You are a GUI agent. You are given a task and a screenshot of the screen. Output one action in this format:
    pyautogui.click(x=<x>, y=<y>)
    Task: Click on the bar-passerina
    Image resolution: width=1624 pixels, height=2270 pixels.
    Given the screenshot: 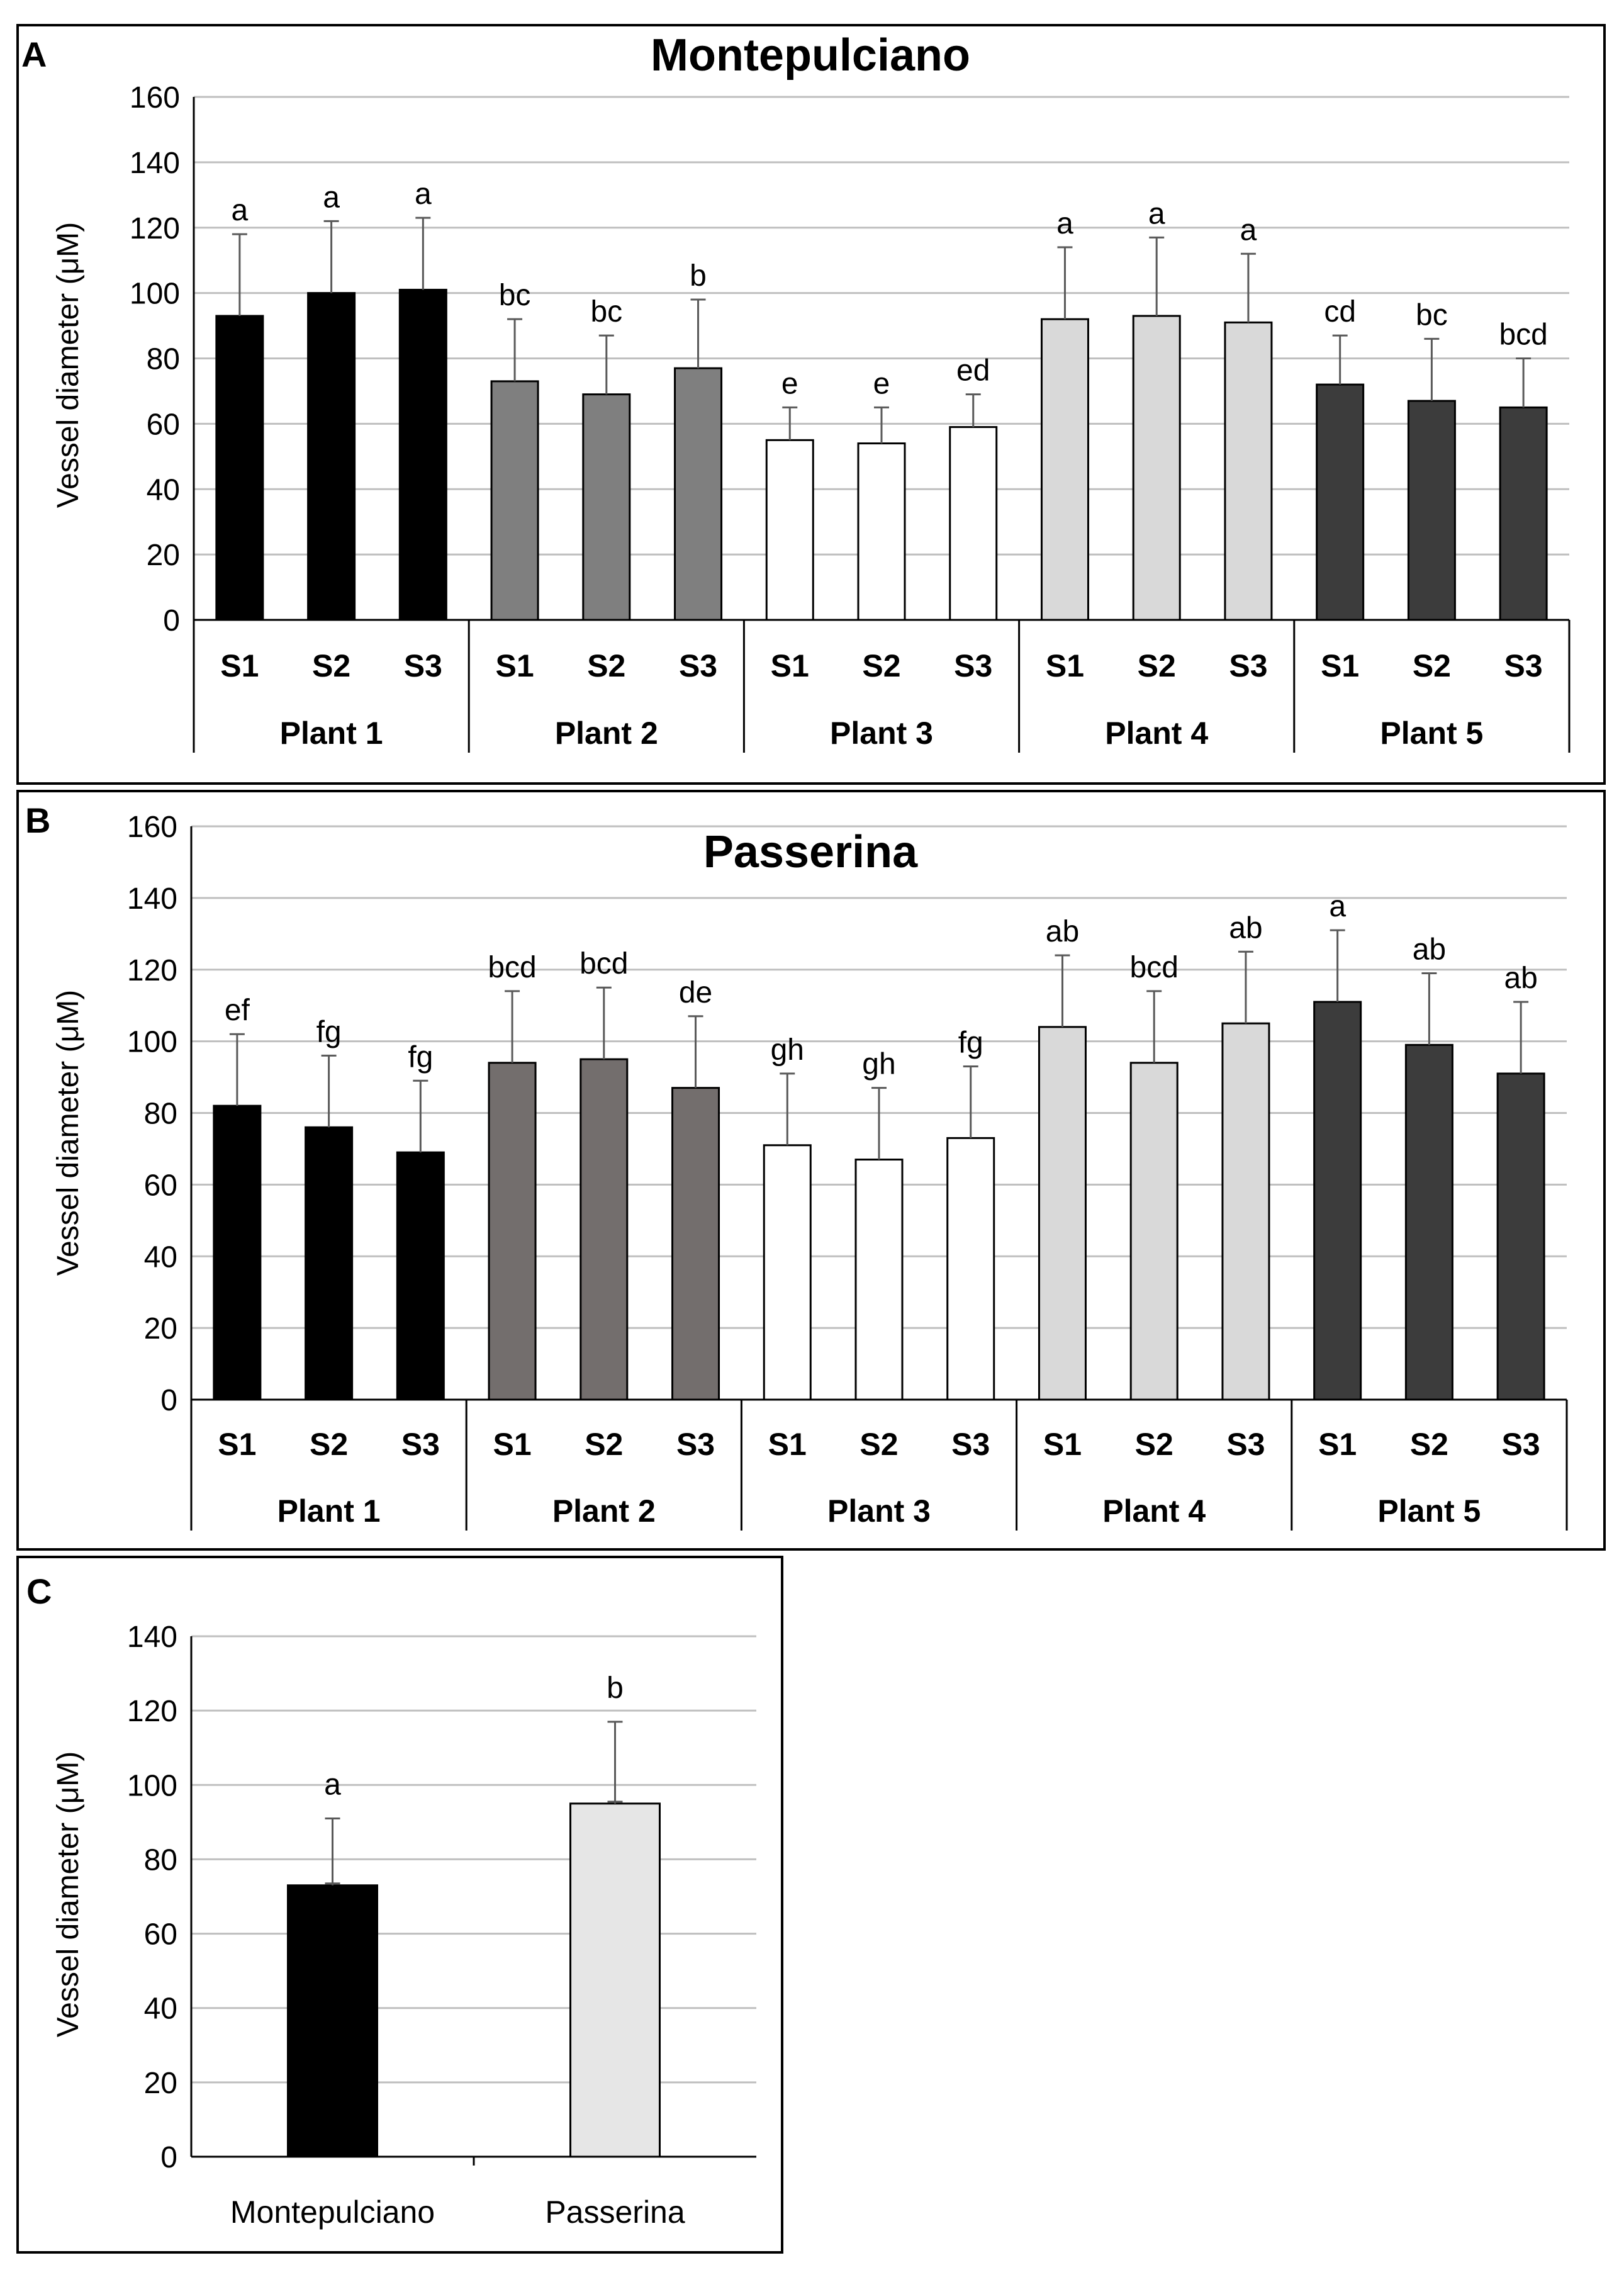 What is the action you would take?
    pyautogui.click(x=615, y=1980)
    